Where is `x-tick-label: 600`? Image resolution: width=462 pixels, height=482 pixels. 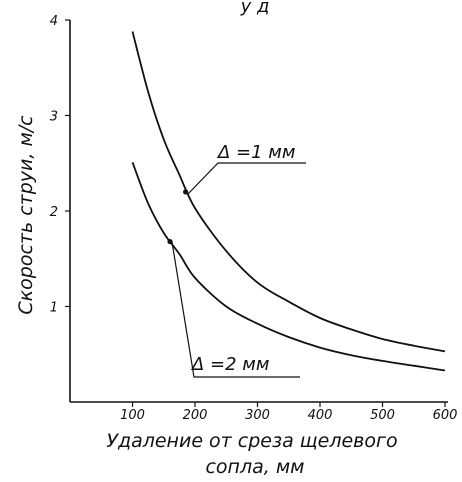
x-tick-label: 600 is located at coordinates (445, 415).